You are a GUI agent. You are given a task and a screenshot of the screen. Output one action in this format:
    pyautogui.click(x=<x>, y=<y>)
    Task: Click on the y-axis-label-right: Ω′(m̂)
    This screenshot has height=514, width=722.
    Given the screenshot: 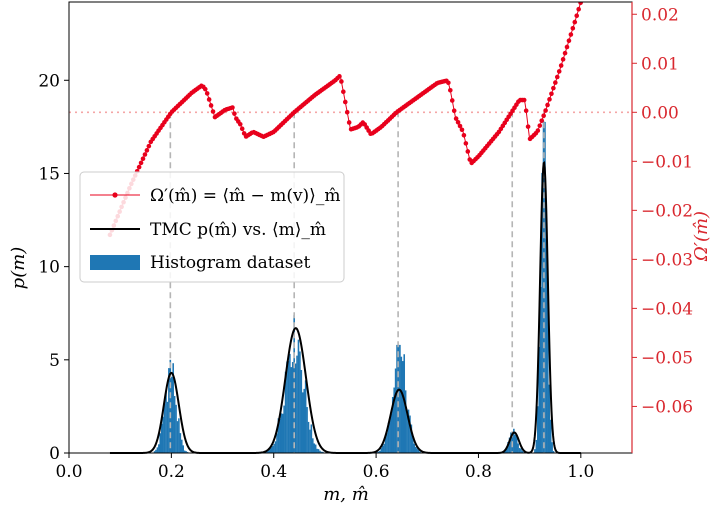 What is the action you would take?
    pyautogui.click(x=701, y=236)
    